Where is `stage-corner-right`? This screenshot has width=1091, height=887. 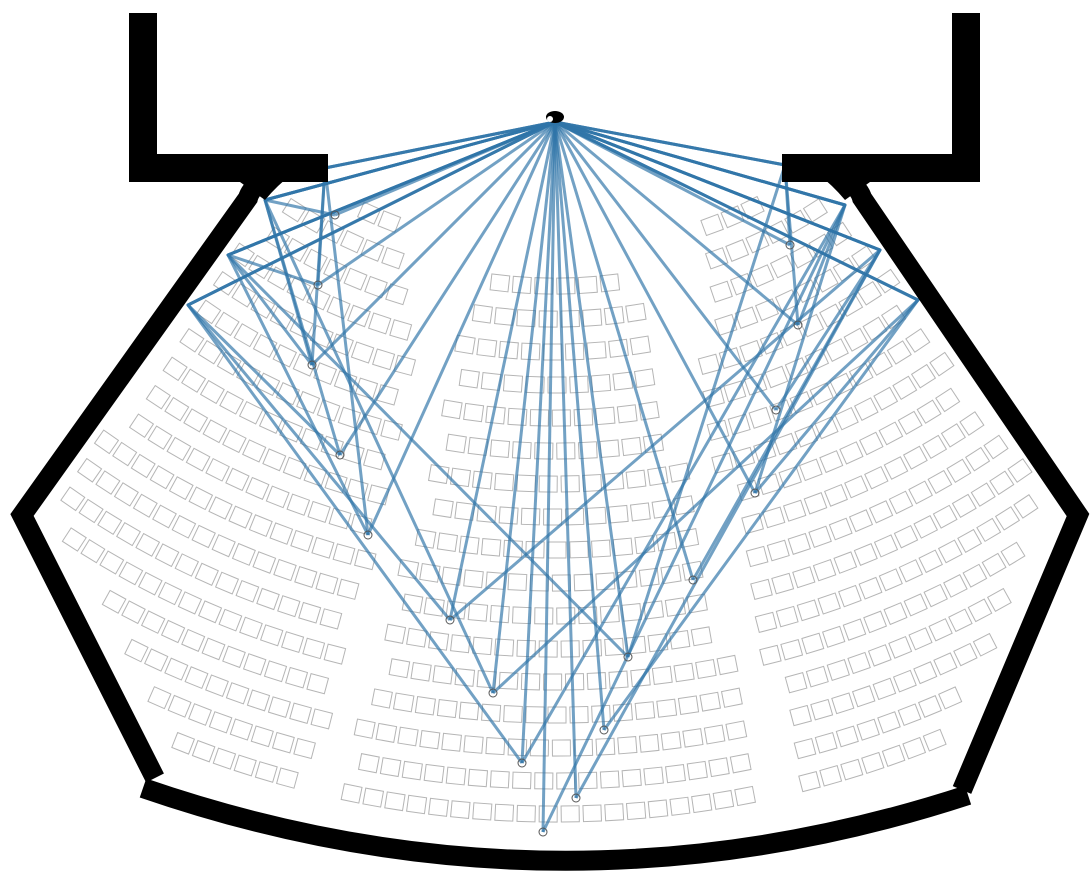 stage-corner-right is located at coordinates (827, 177).